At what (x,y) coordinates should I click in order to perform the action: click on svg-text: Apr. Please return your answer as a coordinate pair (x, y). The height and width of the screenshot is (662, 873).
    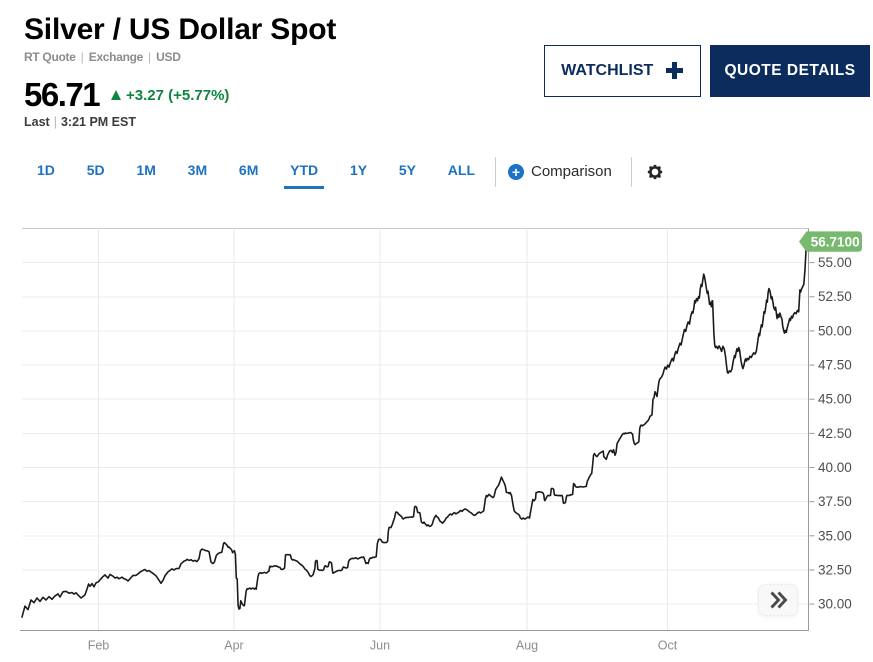
    Looking at the image, I should click on (233, 646).